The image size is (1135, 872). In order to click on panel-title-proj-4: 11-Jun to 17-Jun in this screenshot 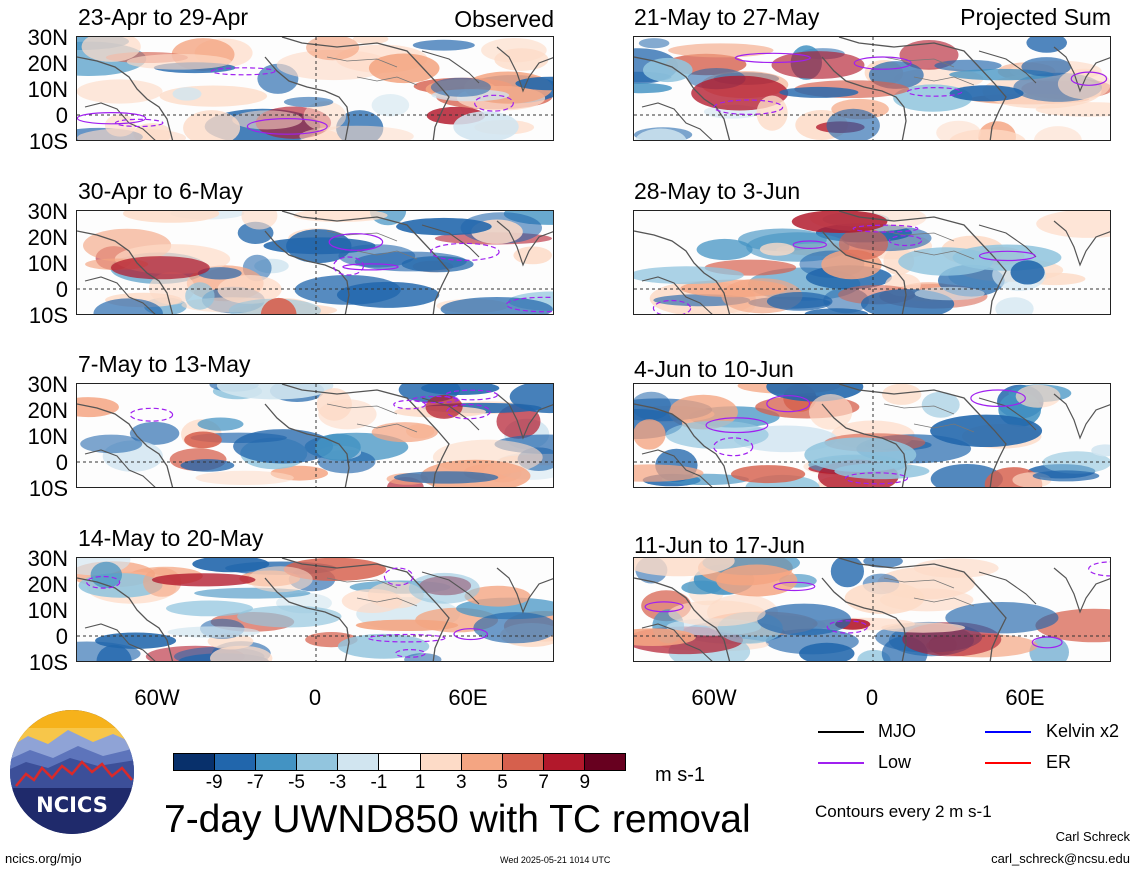, I will do `click(719, 545)`.